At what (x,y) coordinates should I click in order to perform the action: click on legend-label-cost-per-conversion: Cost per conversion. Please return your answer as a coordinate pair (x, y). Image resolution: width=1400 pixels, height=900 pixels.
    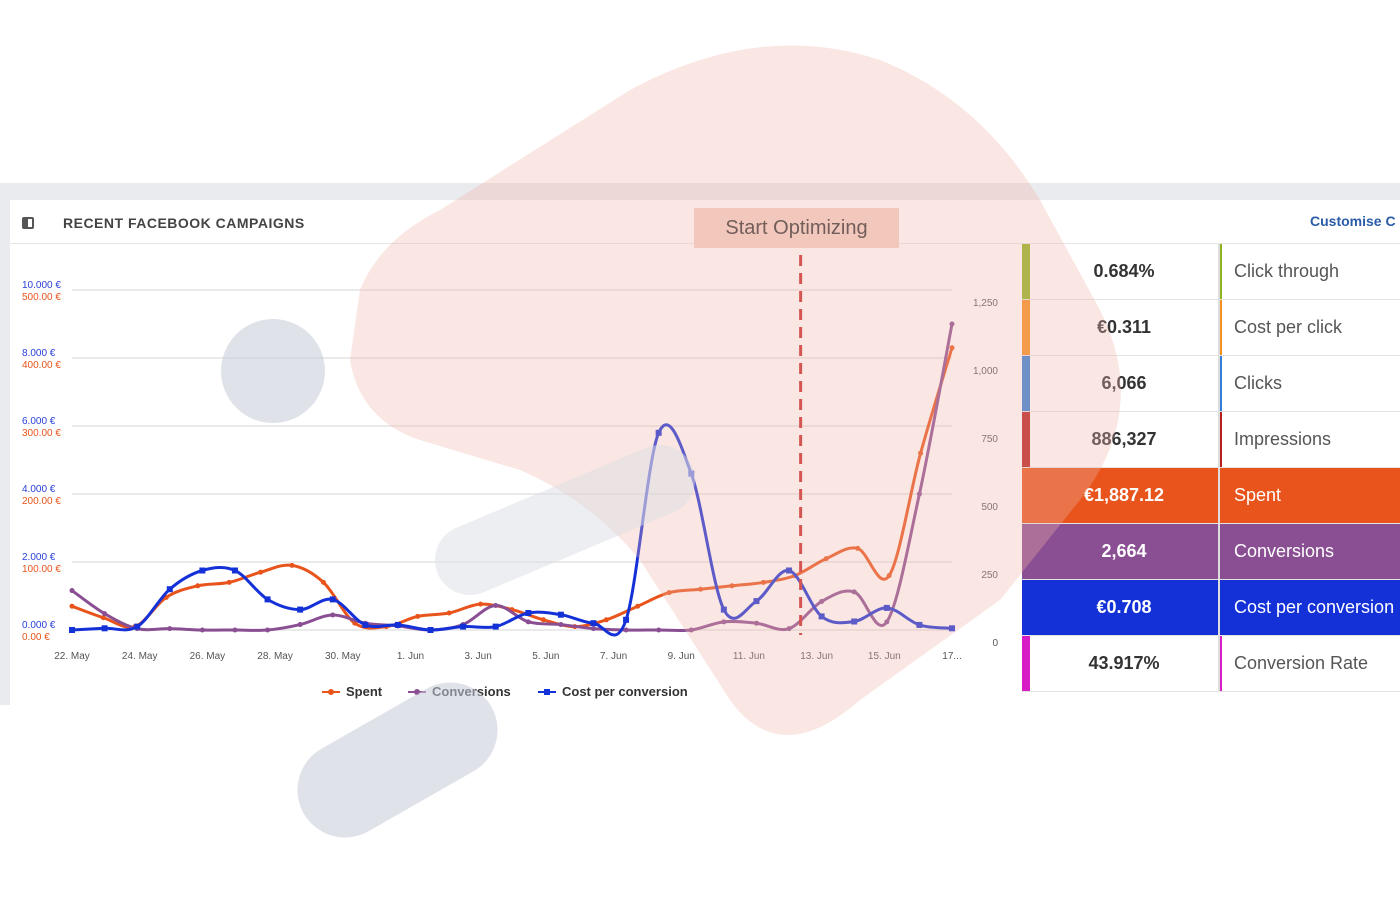
    Looking at the image, I should click on (625, 691).